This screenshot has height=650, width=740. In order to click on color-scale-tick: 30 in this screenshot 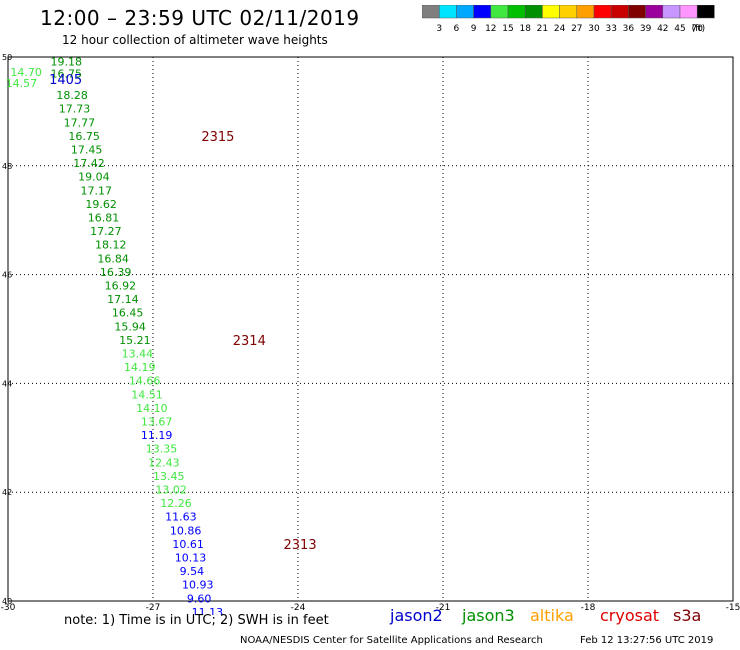, I will do `click(594, 29)`.